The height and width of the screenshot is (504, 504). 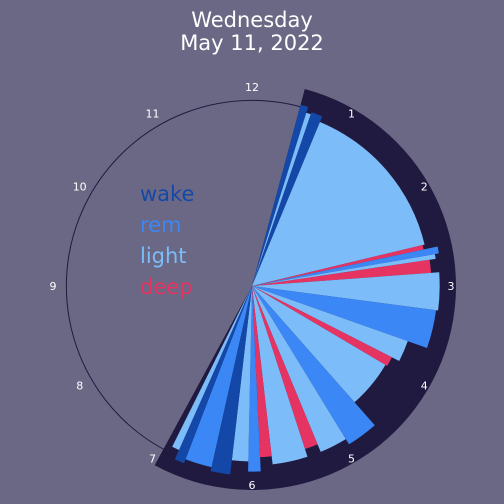 What do you see at coordinates (252, 87) in the screenshot?
I see `hour-label: 12` at bounding box center [252, 87].